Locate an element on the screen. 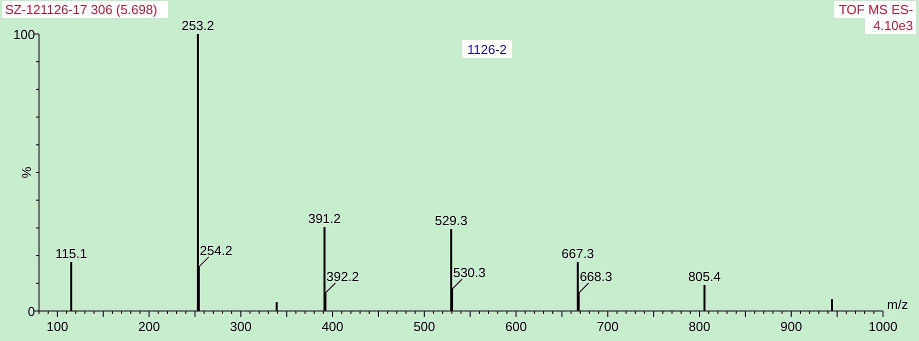 The height and width of the screenshot is (341, 919). annotation: 392.2 is located at coordinates (342, 276).